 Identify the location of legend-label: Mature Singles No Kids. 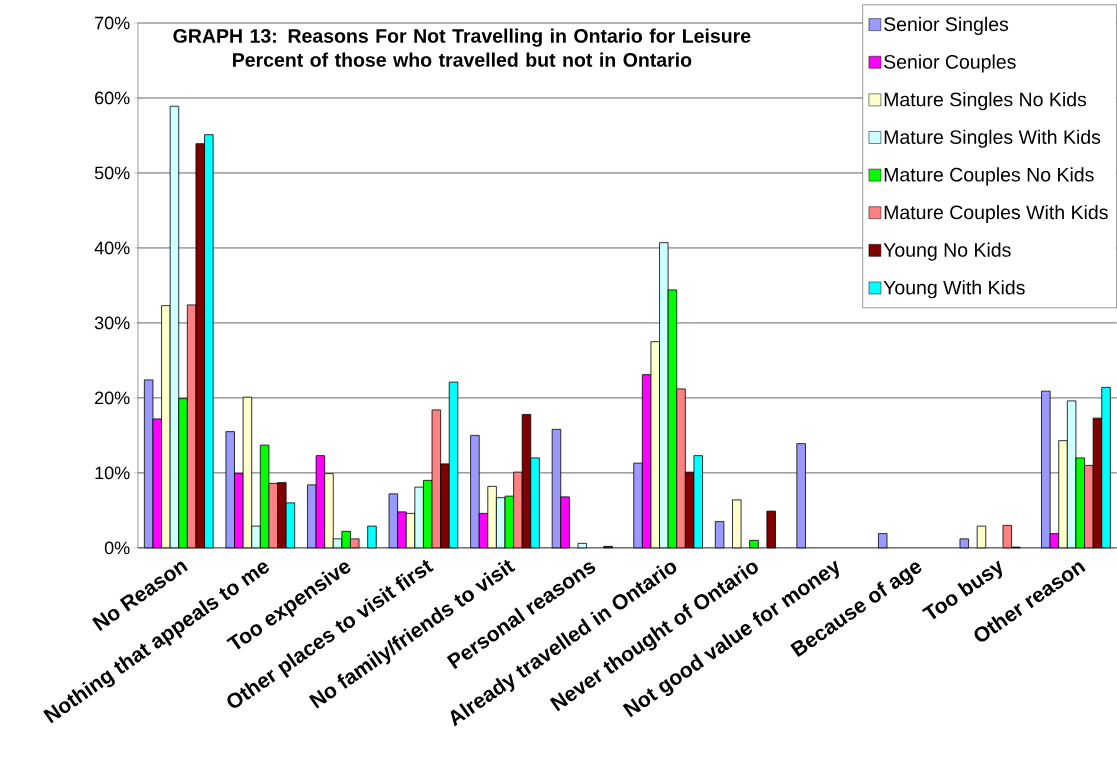
(985, 101).